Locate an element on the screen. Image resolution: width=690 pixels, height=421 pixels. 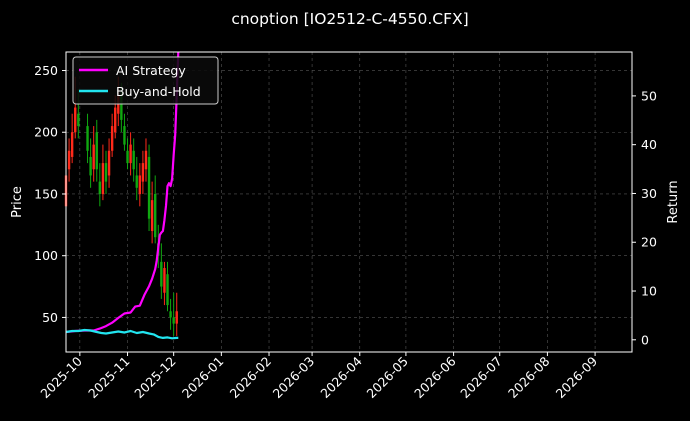
y-left-tick-label: 150 is located at coordinates (46, 193).